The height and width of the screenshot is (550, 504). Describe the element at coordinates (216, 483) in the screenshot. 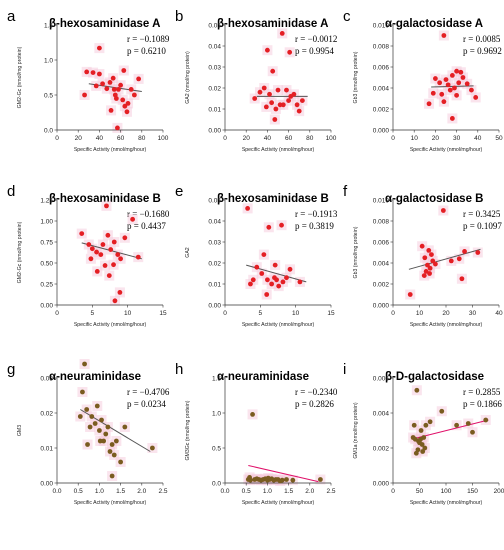

I see `y-tick-label: 0.0` at that location.